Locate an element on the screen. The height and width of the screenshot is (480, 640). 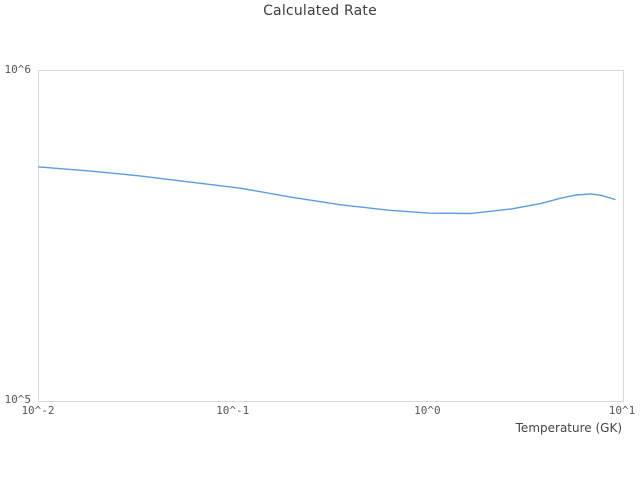
y-tick-label: 10^6 is located at coordinates (18, 69).